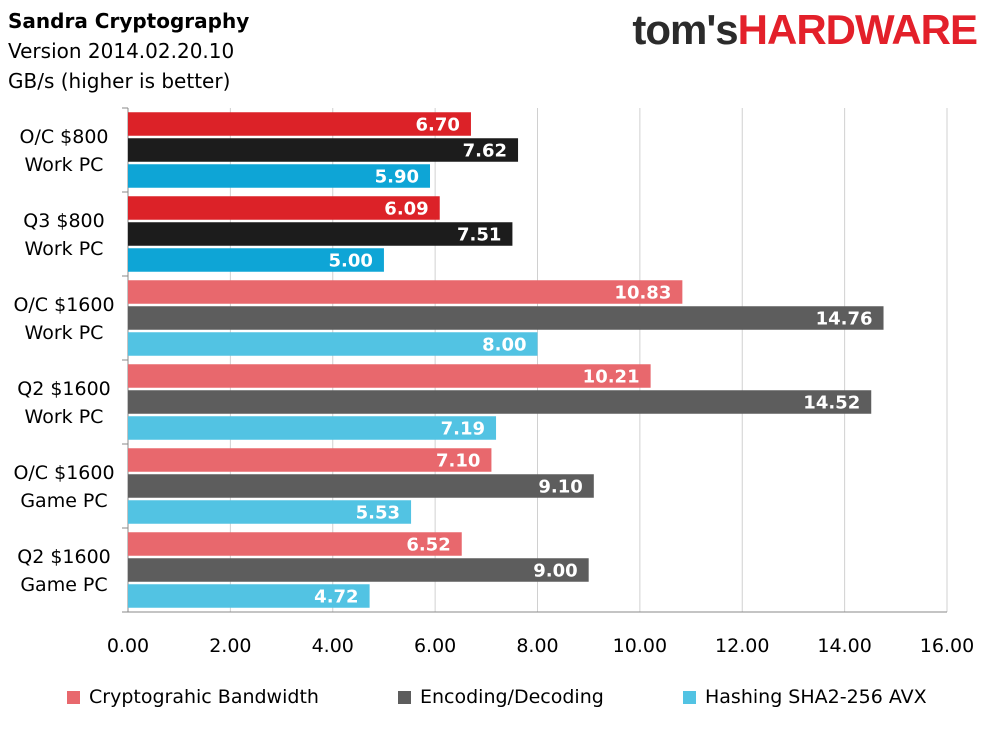  I want to click on data-label: 7.10, so click(458, 461).